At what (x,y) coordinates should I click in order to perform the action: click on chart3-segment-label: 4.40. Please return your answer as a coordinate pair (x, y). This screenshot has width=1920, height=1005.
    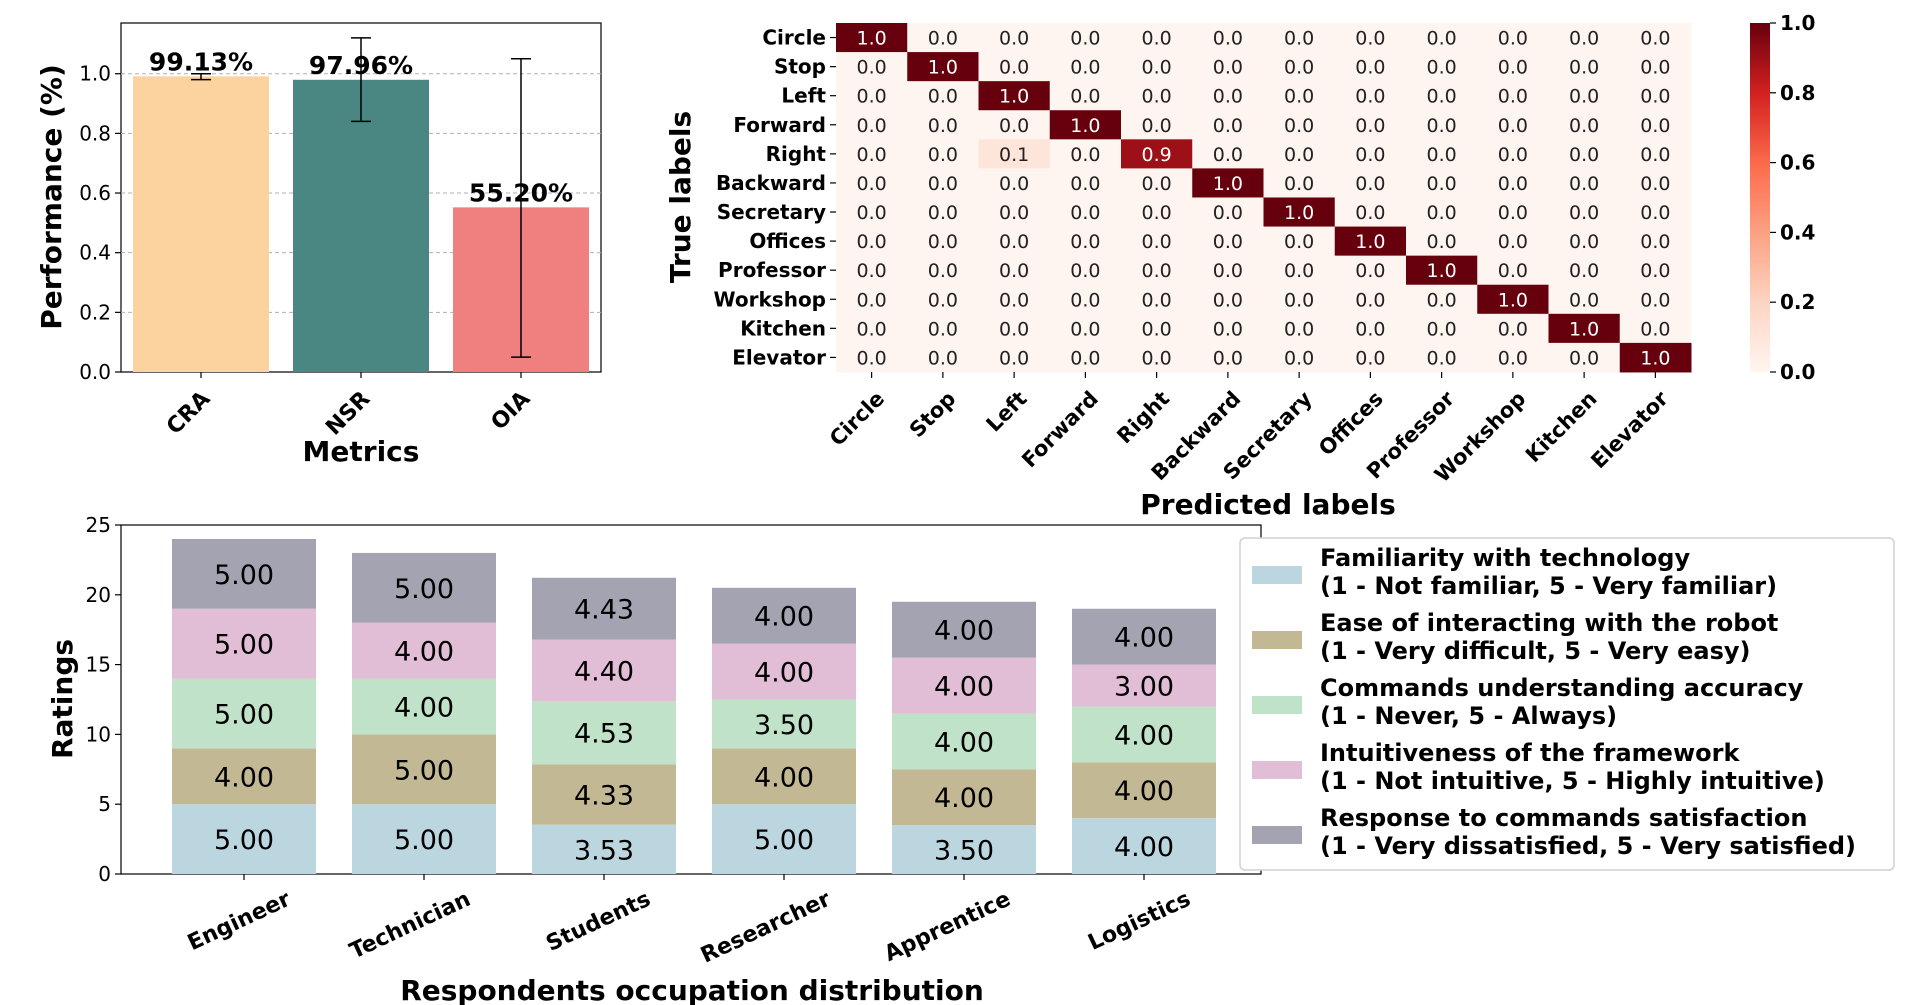
    Looking at the image, I should click on (604, 671).